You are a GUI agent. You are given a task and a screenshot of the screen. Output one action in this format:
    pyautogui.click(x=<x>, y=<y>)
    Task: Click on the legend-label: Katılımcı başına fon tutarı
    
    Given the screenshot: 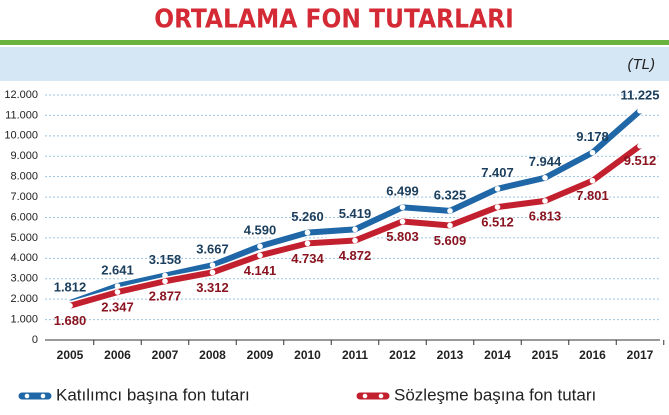 What is the action you would take?
    pyautogui.click(x=153, y=394)
    